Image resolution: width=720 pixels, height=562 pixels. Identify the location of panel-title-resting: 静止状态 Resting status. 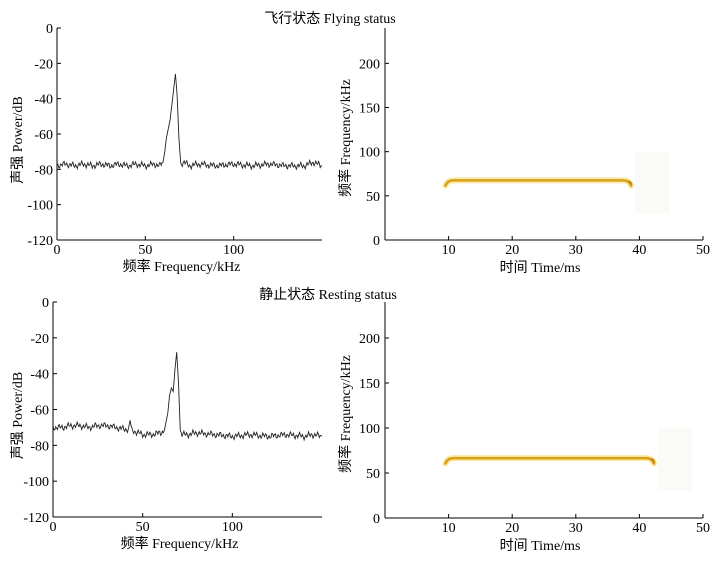
(328, 295).